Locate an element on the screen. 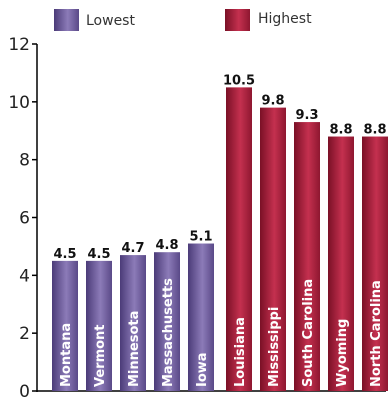  y-tick-label: 12 is located at coordinates (19, 45).